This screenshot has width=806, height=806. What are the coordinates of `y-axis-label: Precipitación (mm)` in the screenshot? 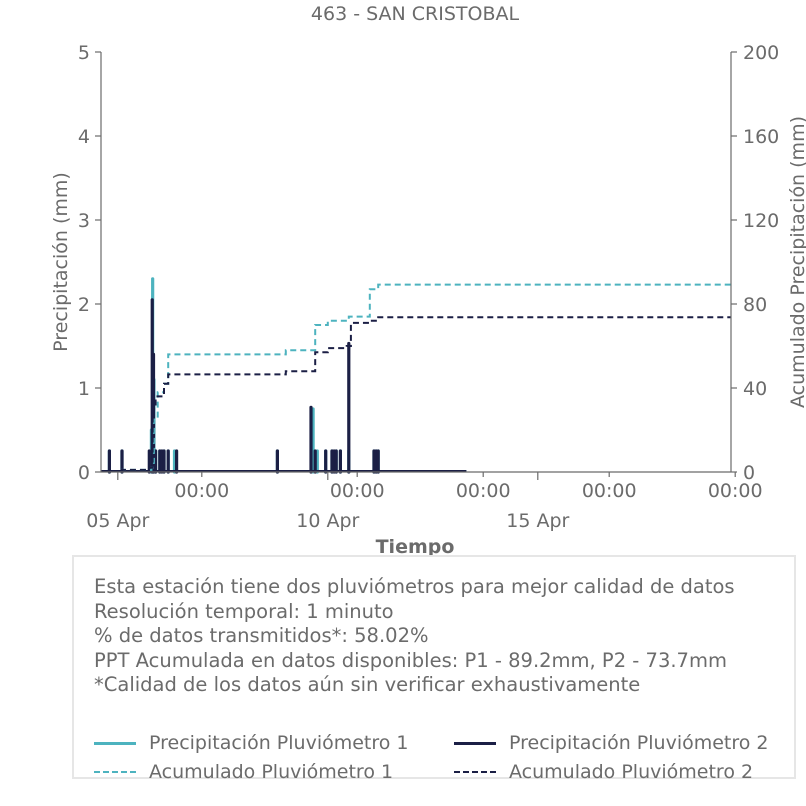 It's located at (61, 262).